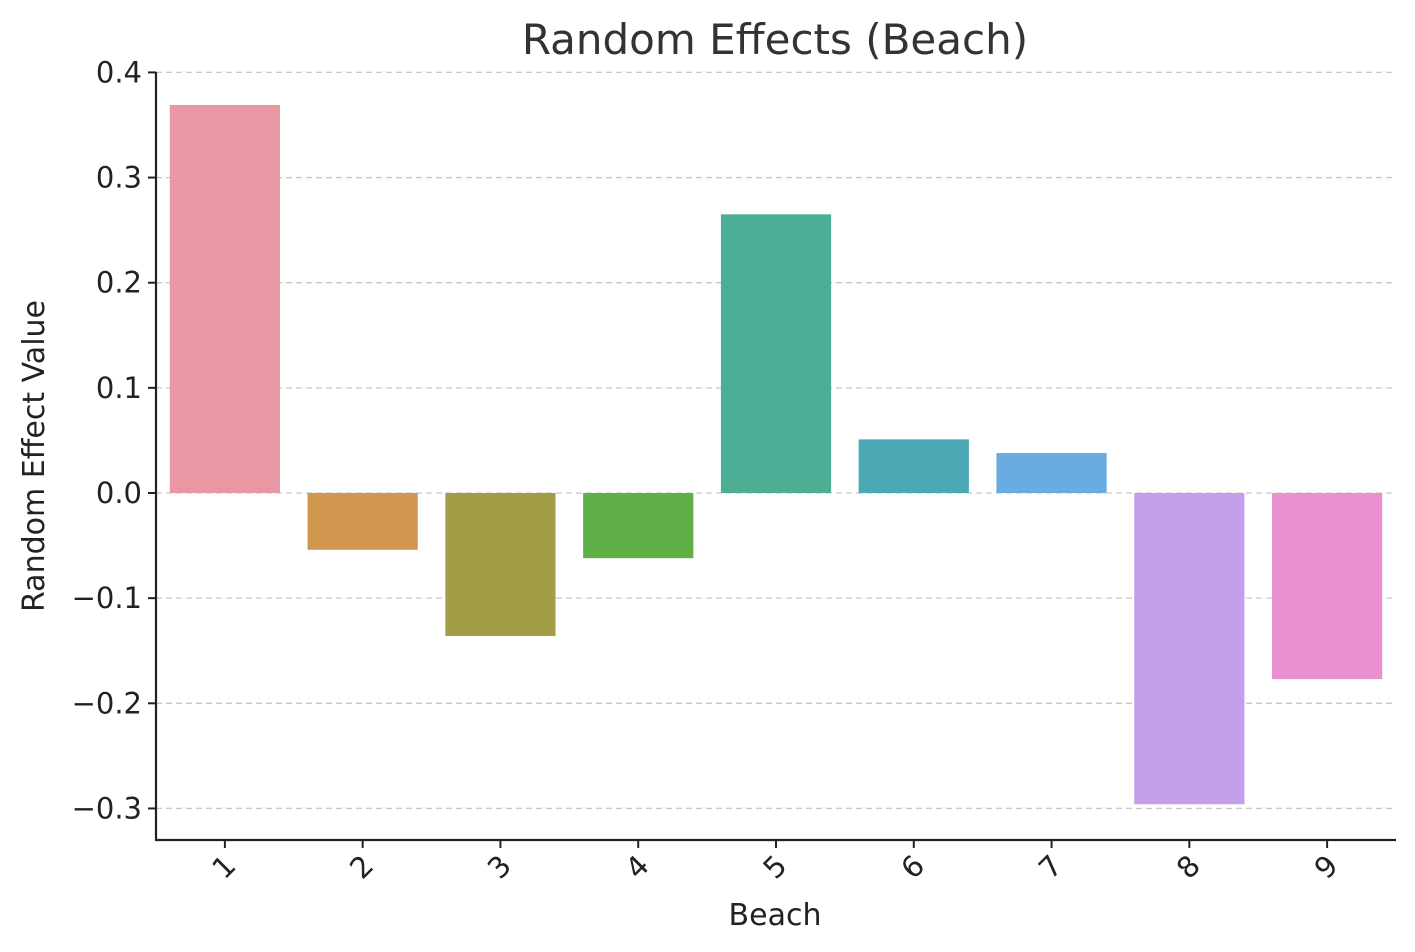  I want to click on y-tick-label: −0.1, so click(107, 598).